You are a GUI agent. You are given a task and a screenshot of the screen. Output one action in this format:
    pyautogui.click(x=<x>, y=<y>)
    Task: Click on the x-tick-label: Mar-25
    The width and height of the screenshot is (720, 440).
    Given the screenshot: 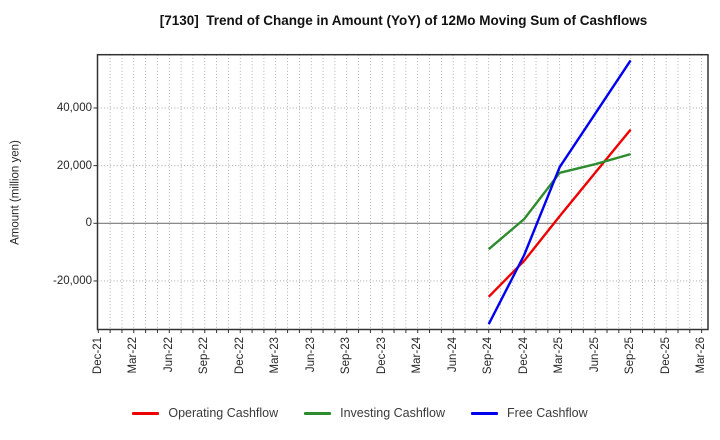 What is the action you would take?
    pyautogui.click(x=559, y=355)
    